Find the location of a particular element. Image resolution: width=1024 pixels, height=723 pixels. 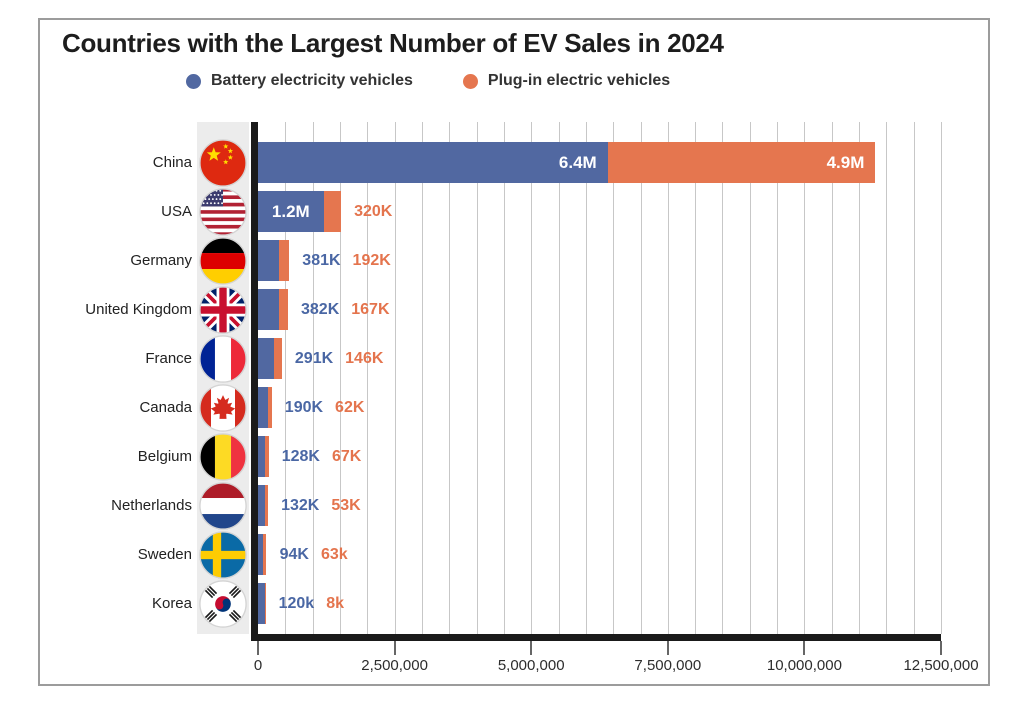

country-label: Canada is located at coordinates (165, 407).